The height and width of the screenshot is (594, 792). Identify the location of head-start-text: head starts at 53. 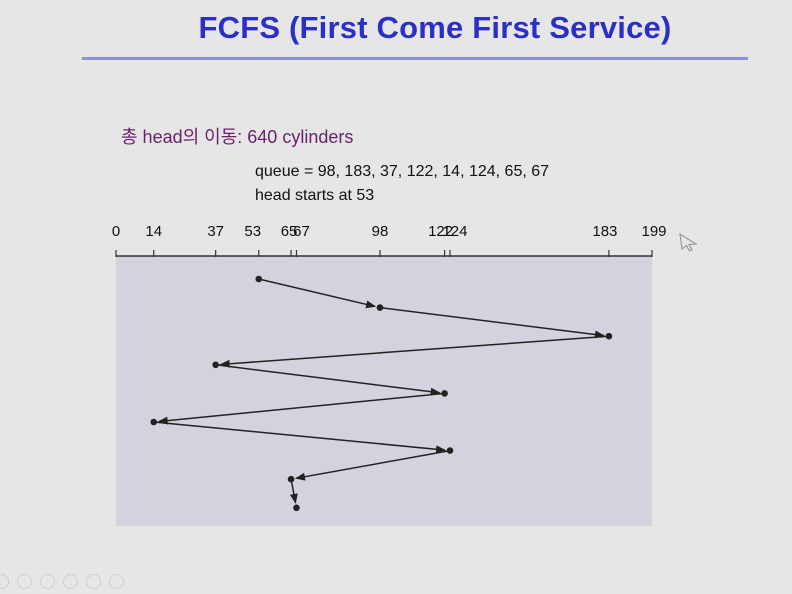
(315, 195).